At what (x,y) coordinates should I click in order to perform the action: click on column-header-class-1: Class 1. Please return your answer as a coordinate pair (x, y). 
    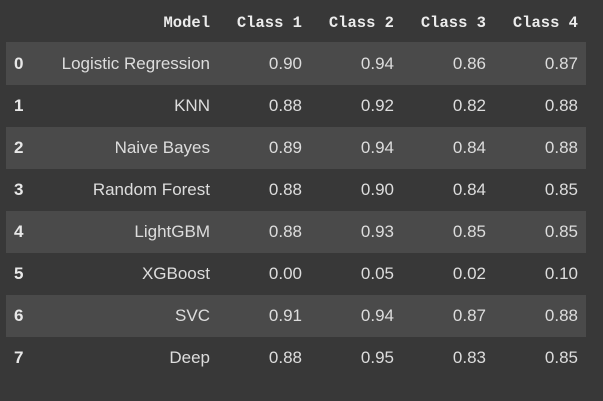
    Looking at the image, I should click on (264, 23).